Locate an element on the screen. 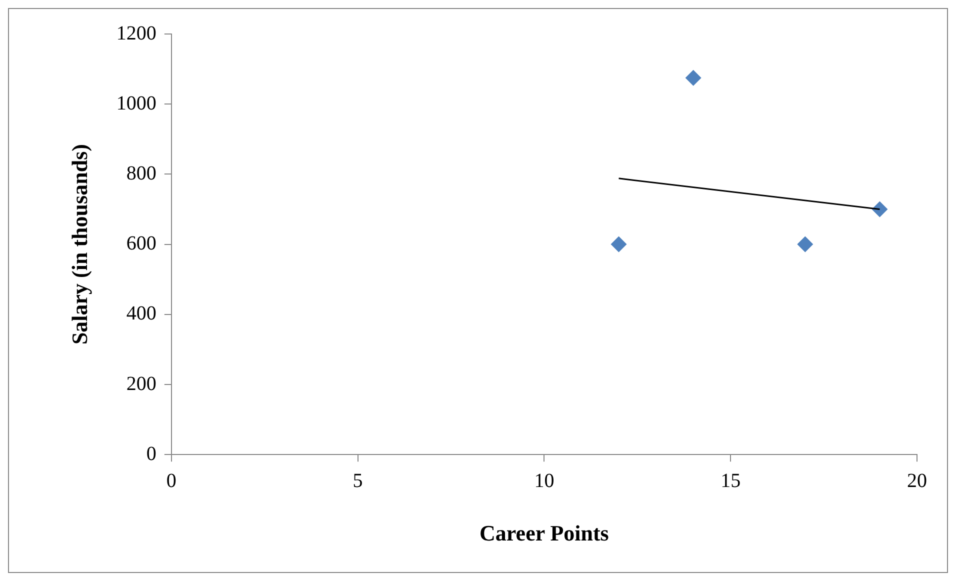 This screenshot has height=581, width=956. x-tick-label: 5 is located at coordinates (357, 481).